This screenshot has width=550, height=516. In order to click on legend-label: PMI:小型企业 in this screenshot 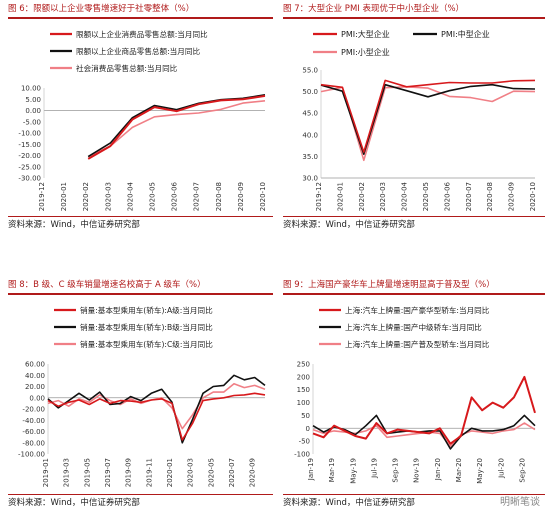, I will do `click(365, 52)`.